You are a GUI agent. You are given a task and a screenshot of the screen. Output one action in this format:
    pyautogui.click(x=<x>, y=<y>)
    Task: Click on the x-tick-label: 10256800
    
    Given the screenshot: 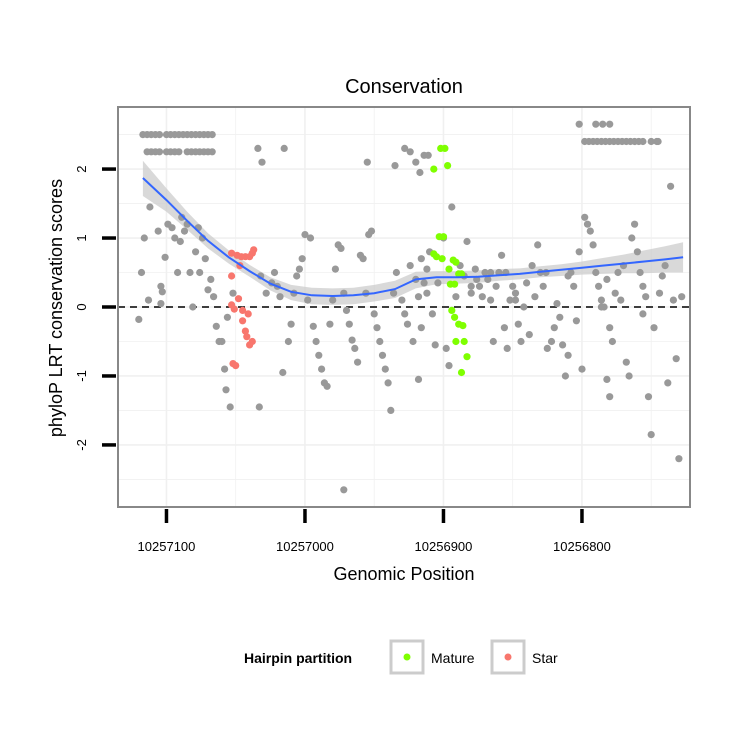 What is the action you would take?
    pyautogui.click(x=582, y=546)
    